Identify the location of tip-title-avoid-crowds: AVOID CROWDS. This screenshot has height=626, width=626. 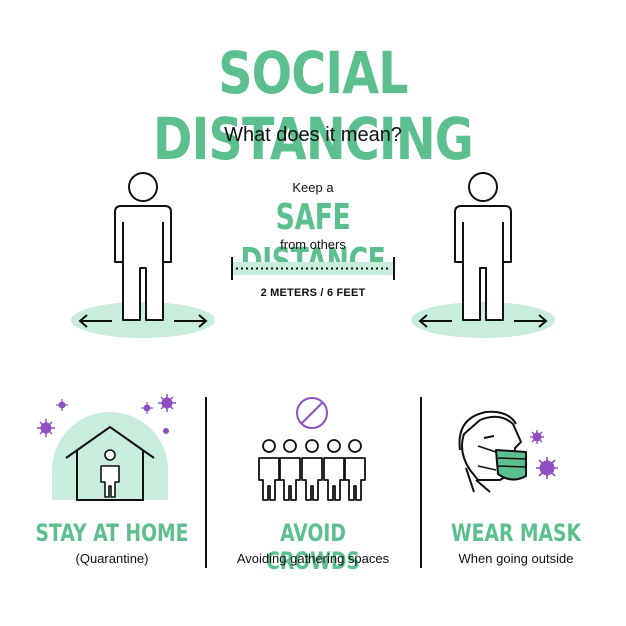
(313, 547).